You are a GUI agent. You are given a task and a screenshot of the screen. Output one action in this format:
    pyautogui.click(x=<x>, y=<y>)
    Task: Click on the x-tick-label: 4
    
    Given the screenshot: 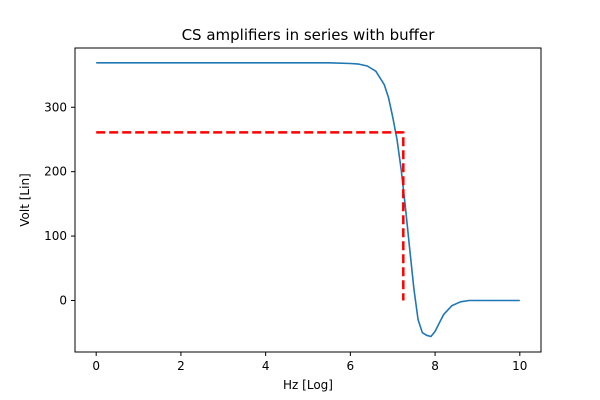 What is the action you would take?
    pyautogui.click(x=266, y=366)
    